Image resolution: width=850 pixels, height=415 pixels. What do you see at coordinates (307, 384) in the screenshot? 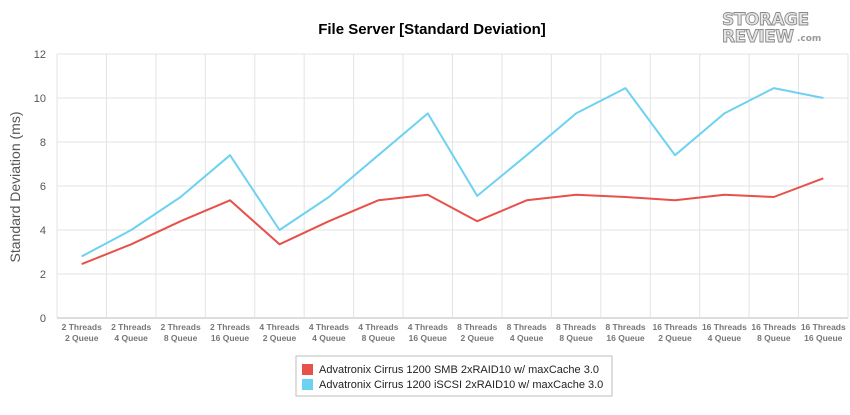
I see `legend-swatch-iscsi` at bounding box center [307, 384].